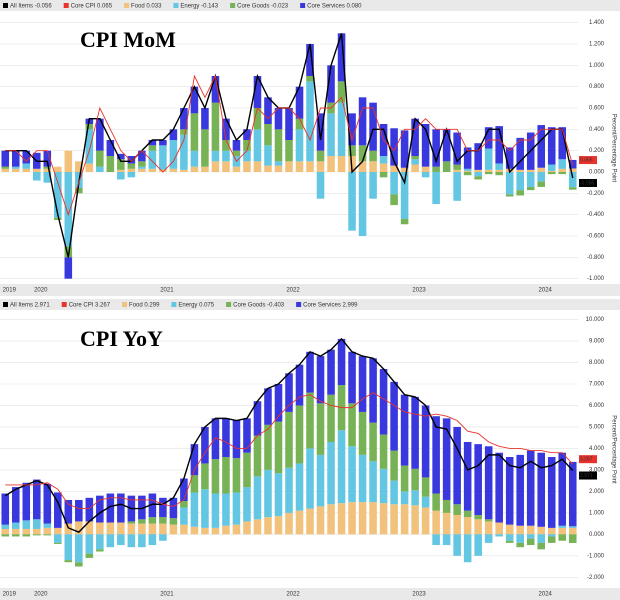 This screenshot has width=620, height=600. What do you see at coordinates (596, 279) in the screenshot?
I see `y-tick-label: -1.000` at bounding box center [596, 279].